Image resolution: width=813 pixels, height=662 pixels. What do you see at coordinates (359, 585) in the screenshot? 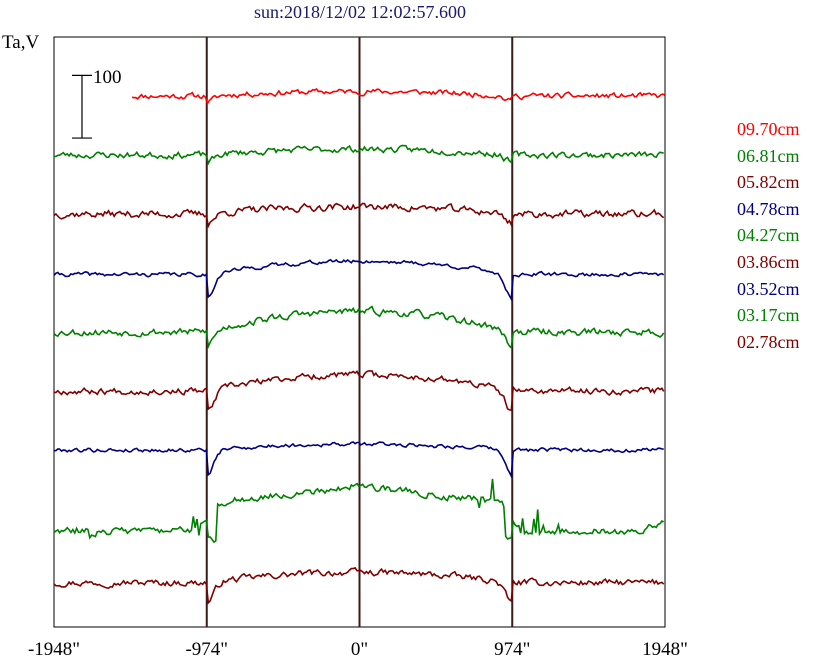
I see `series-line-02.78cm` at bounding box center [359, 585].